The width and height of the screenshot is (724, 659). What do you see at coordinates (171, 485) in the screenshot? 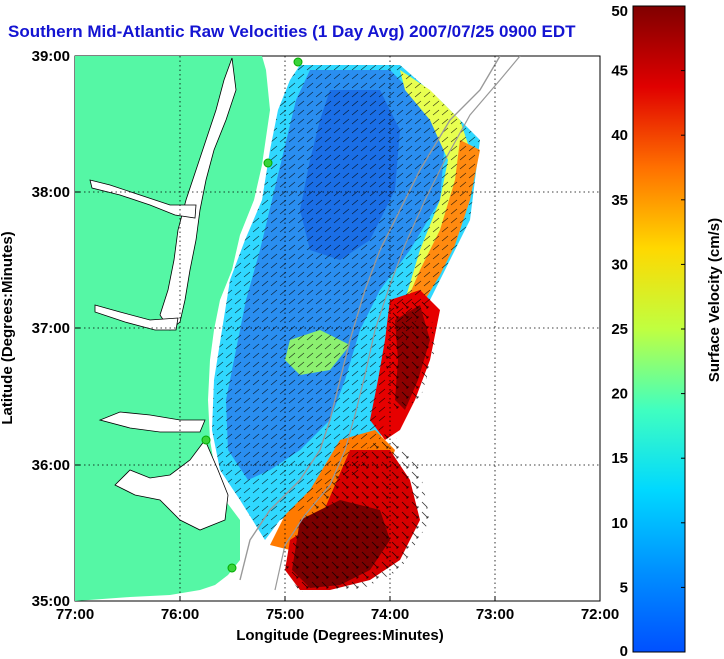
I see `pamlico-sound` at bounding box center [171, 485].